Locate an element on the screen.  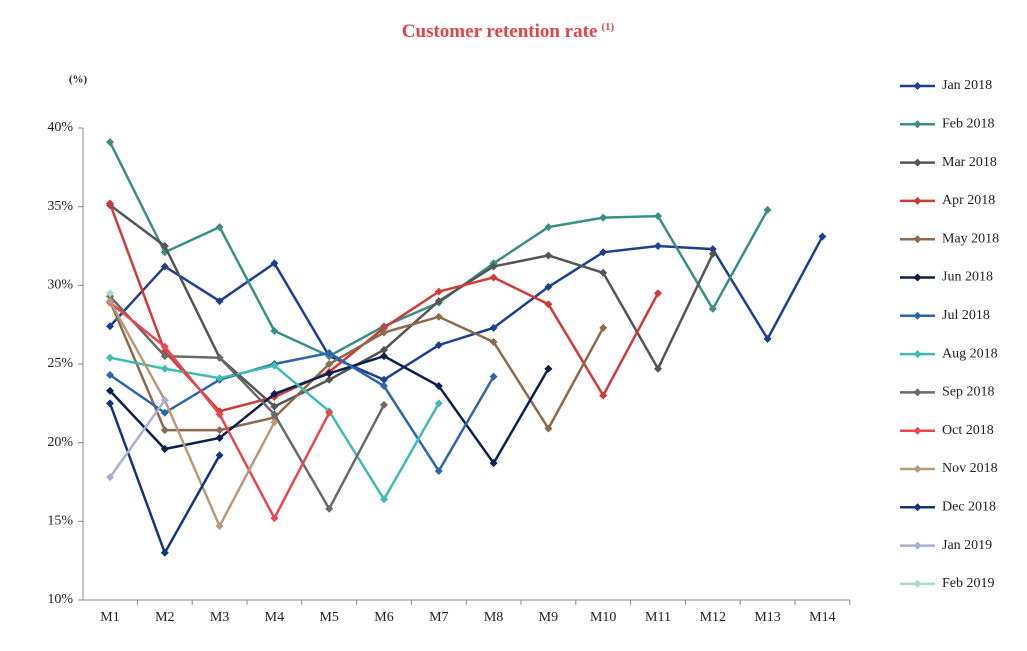
legend-label: Jan 2018 is located at coordinates (967, 85).